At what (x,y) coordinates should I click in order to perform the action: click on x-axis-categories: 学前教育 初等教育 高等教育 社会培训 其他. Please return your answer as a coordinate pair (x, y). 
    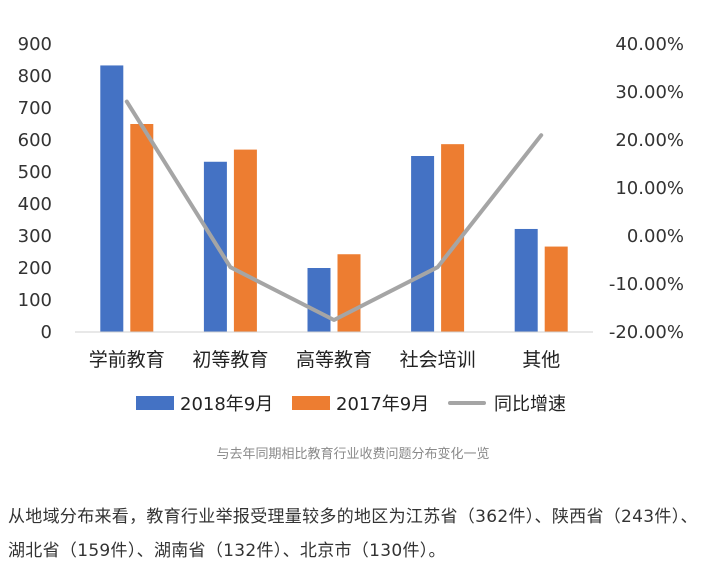
    Looking at the image, I should click on (324, 360).